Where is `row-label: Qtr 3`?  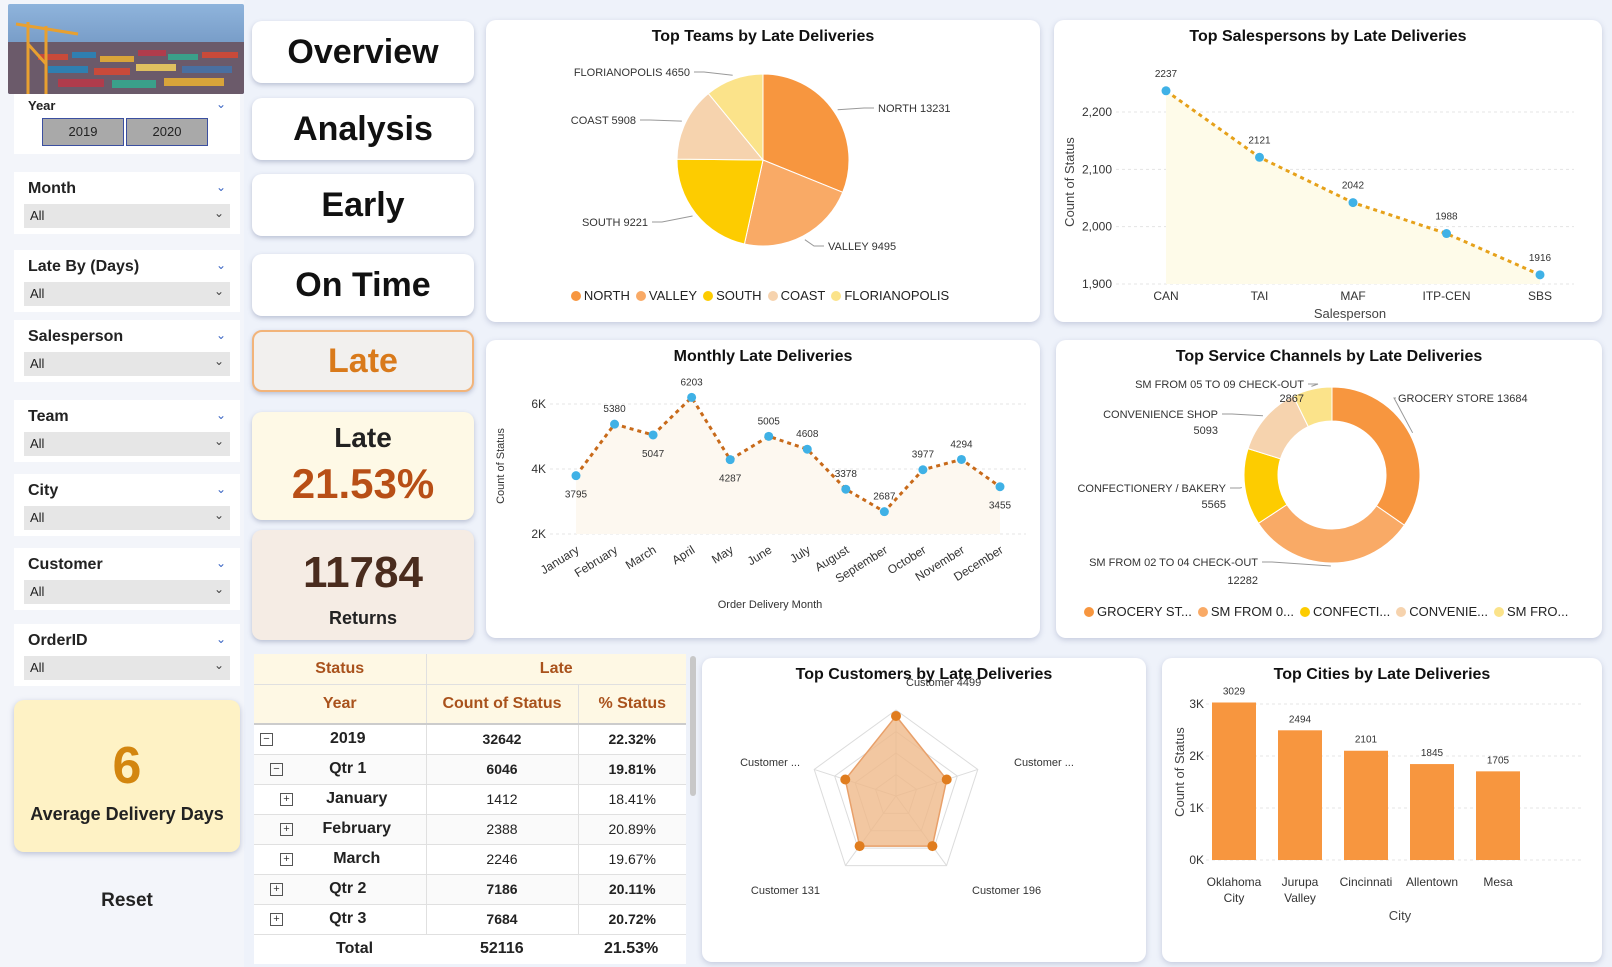 row-label: Qtr 3 is located at coordinates (348, 918).